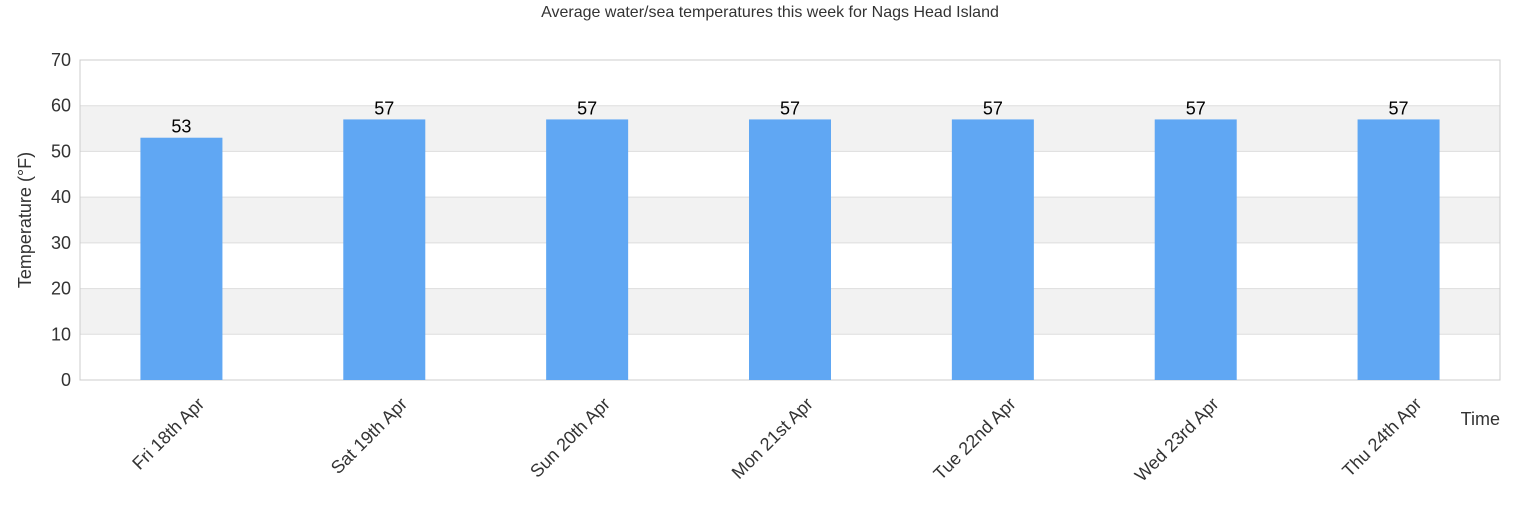  I want to click on y-tick-label: 0, so click(66, 380).